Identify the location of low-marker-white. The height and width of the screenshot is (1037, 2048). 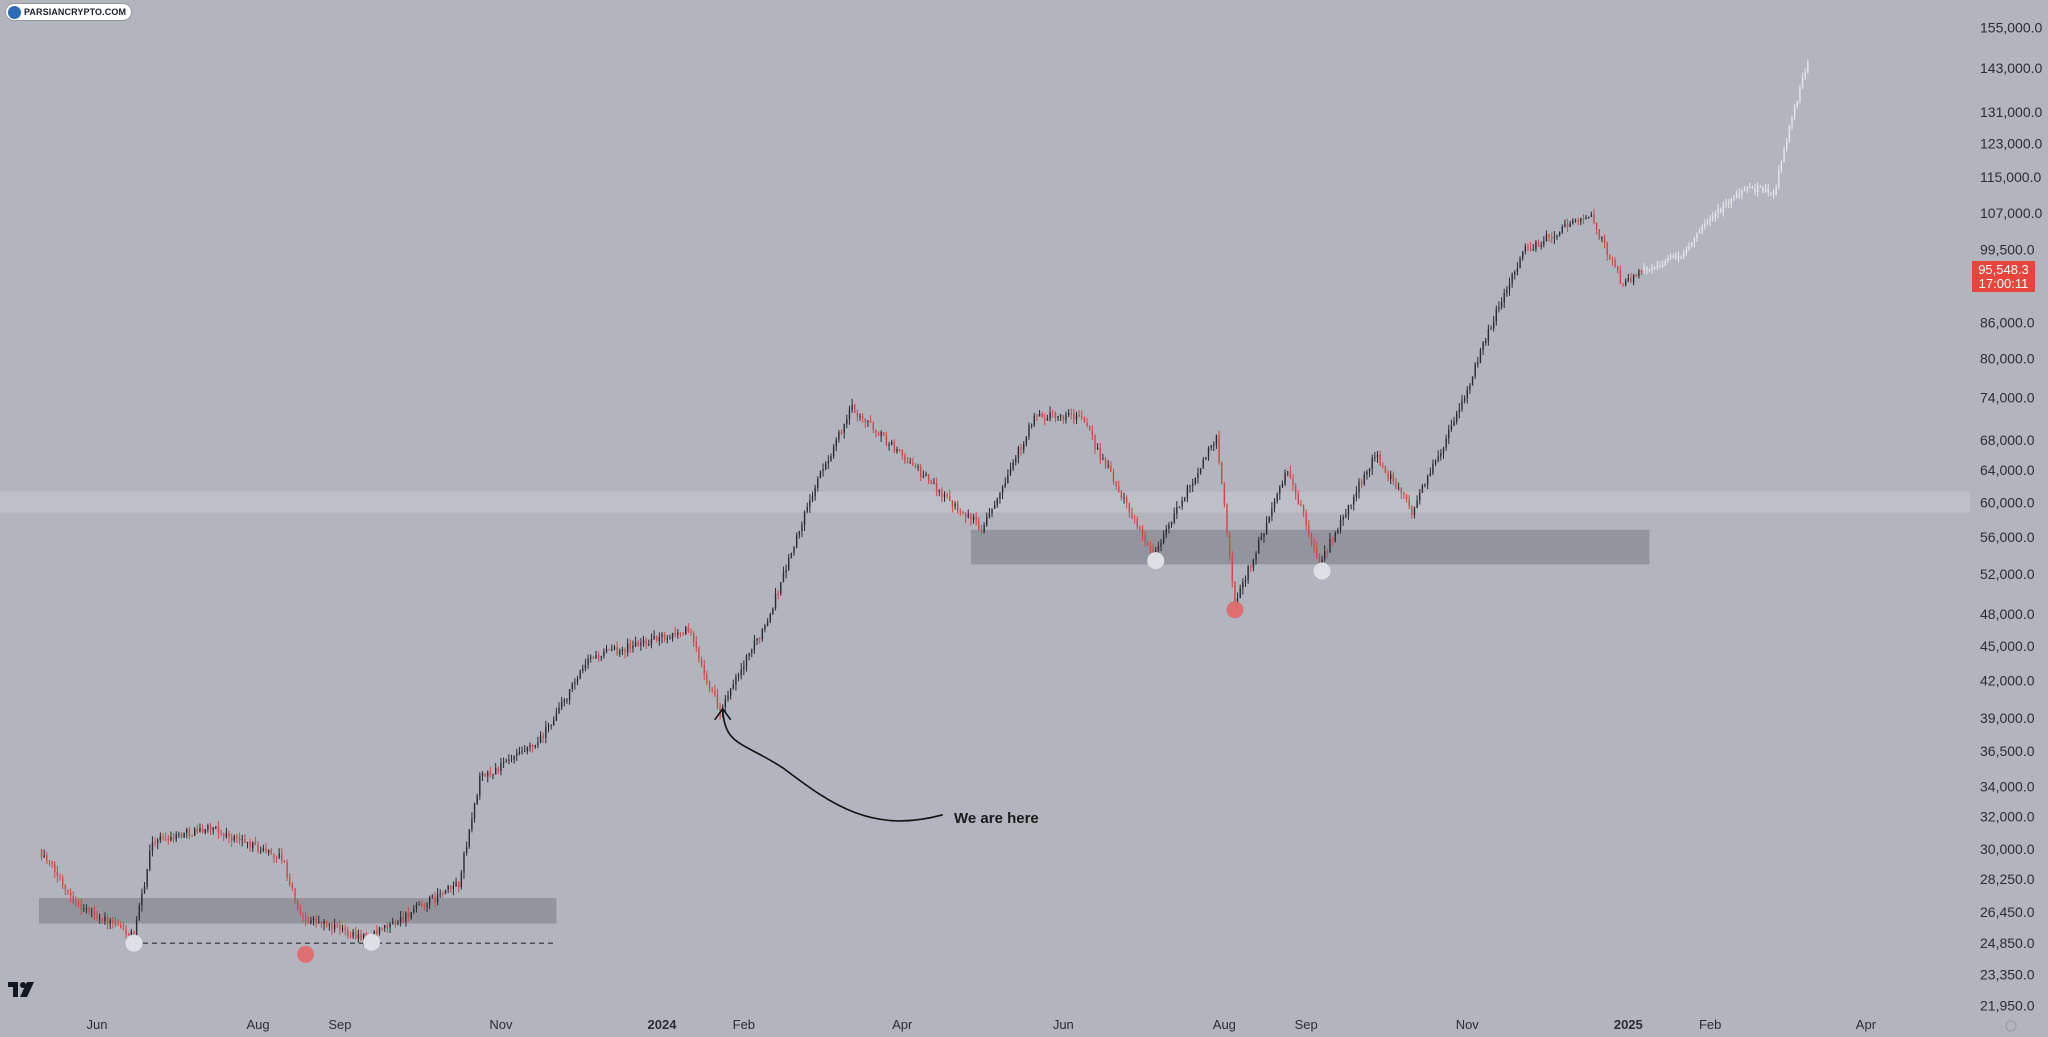
(134, 943).